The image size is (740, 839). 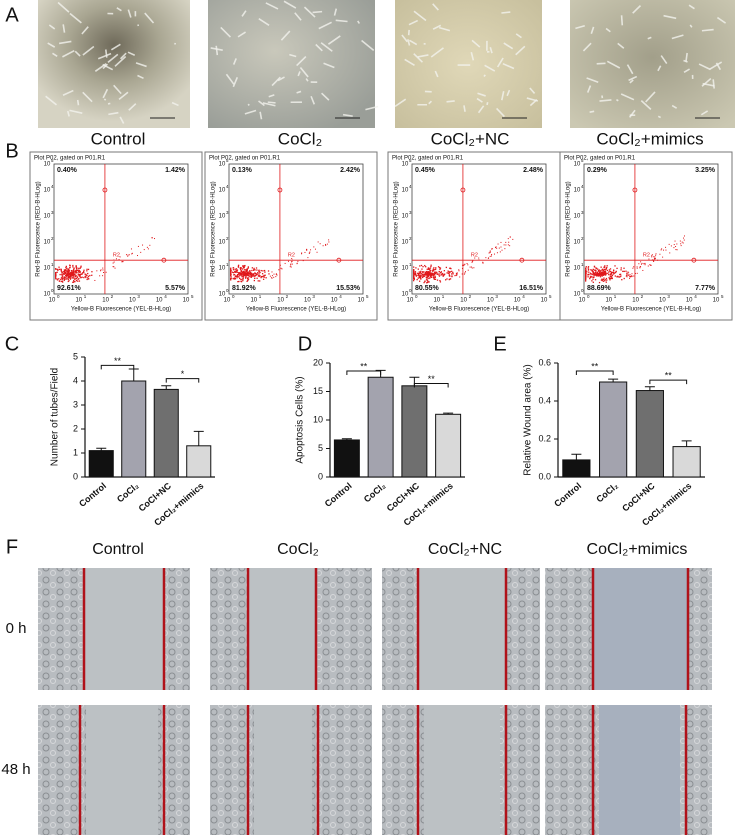 I want to click on tube-image, so click(x=652, y=64).